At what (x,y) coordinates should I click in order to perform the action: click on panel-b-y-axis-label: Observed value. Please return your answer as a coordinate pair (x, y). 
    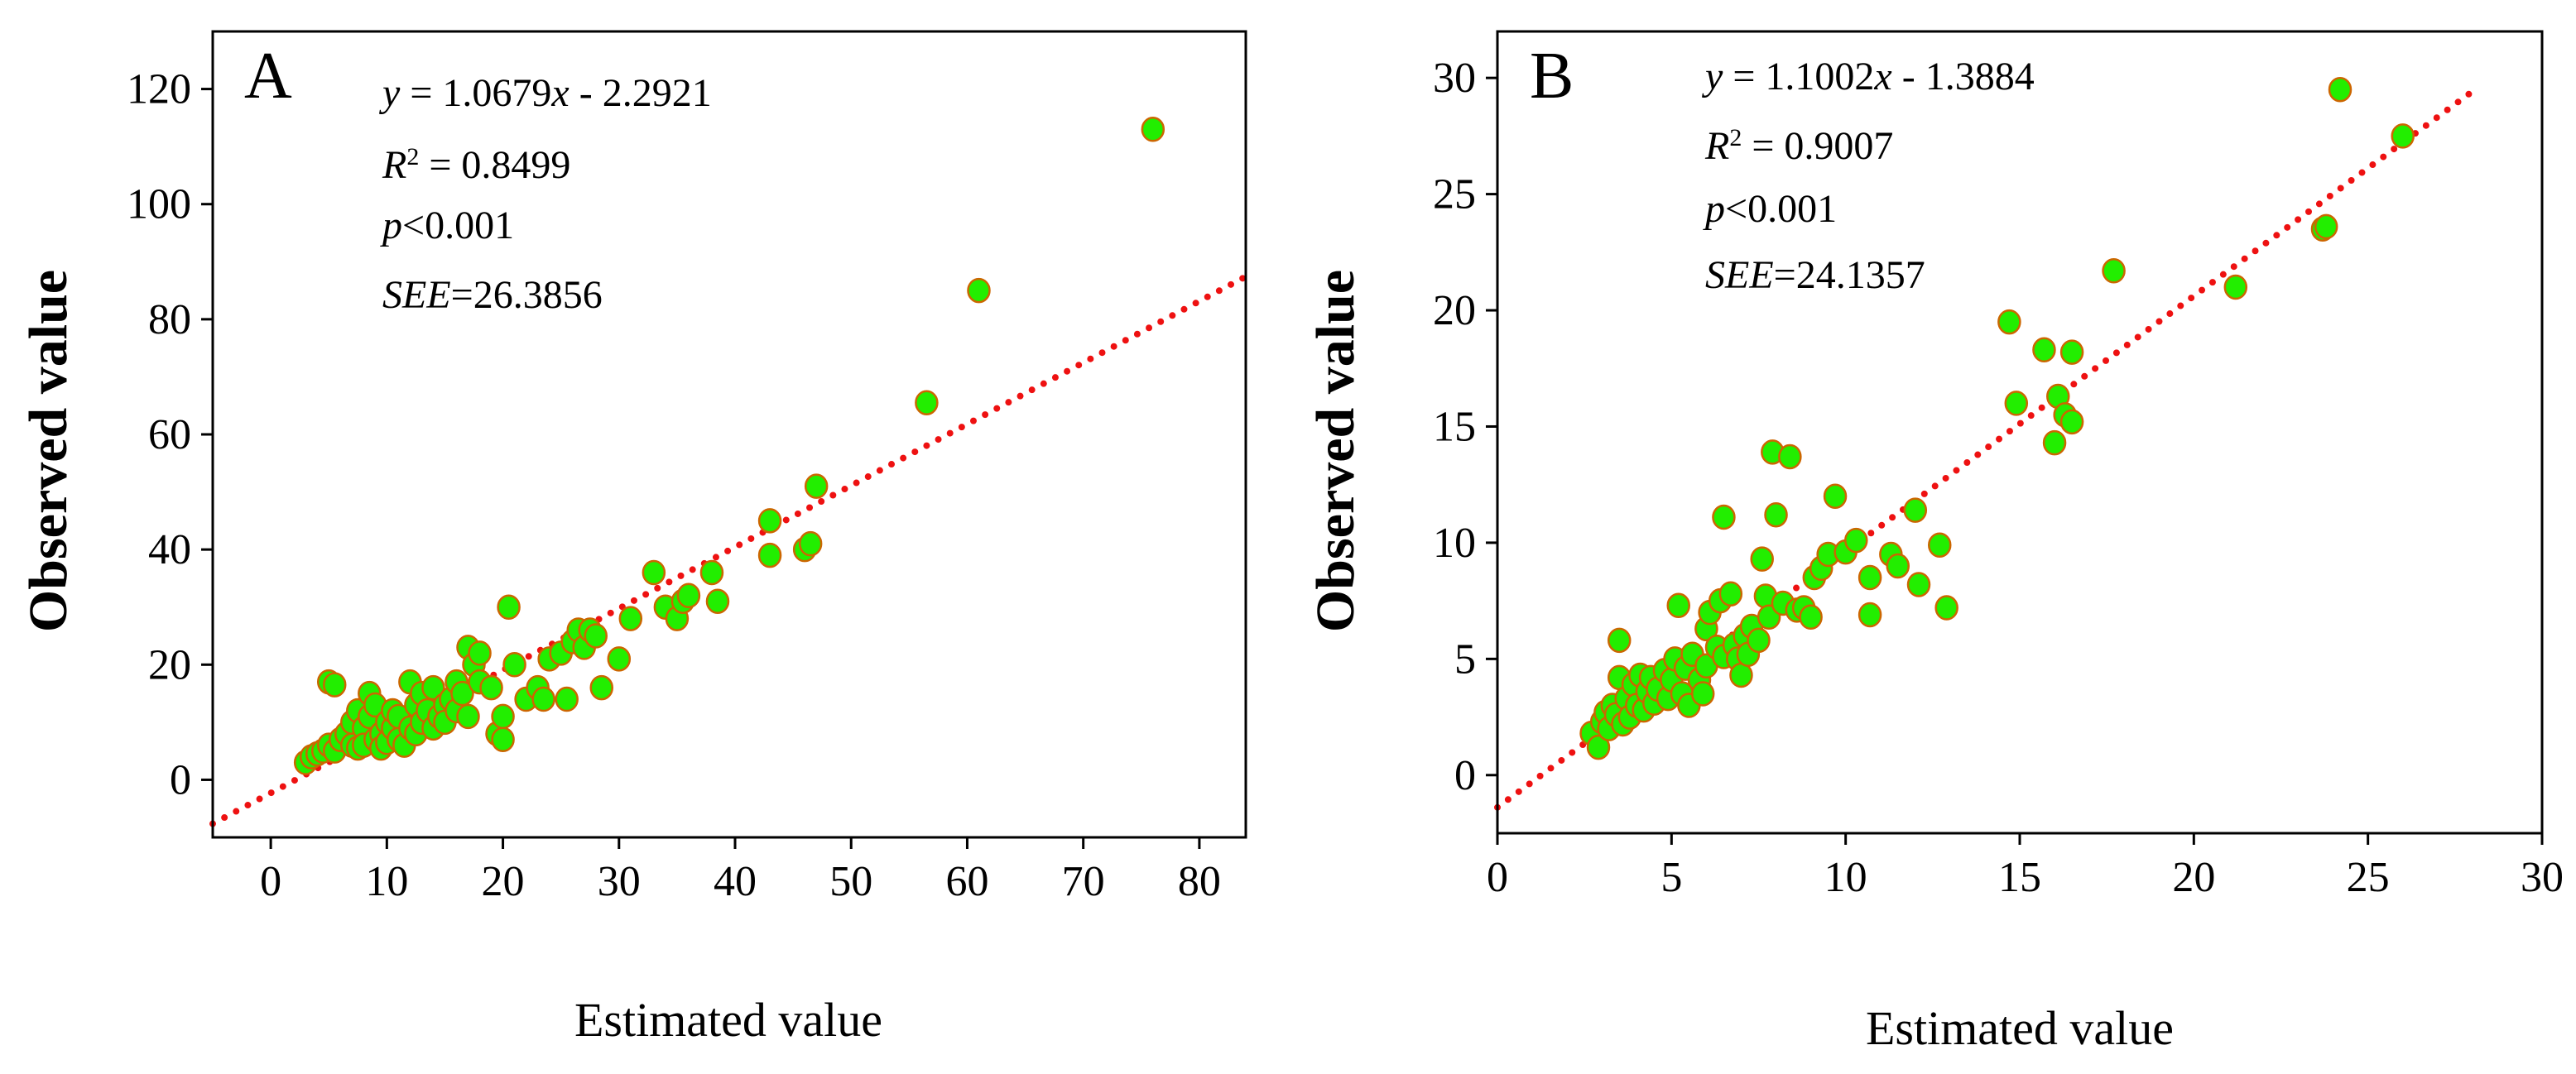
    Looking at the image, I should click on (1335, 451).